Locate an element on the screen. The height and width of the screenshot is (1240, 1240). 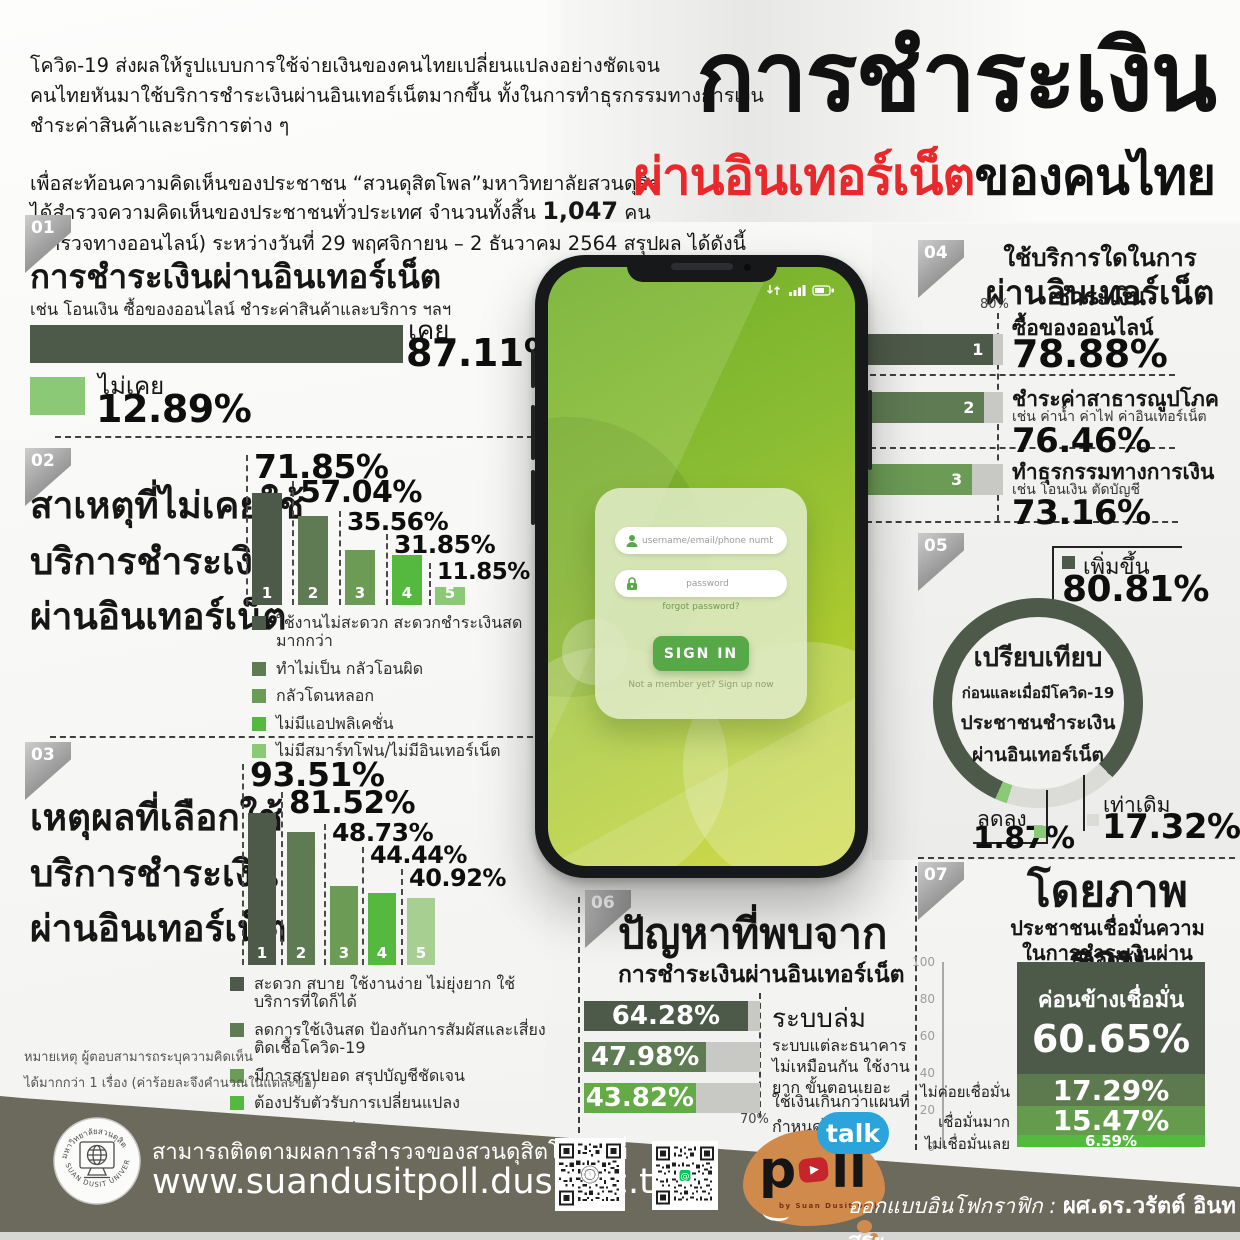
qr-code-line: @ is located at coordinates (685, 1175).